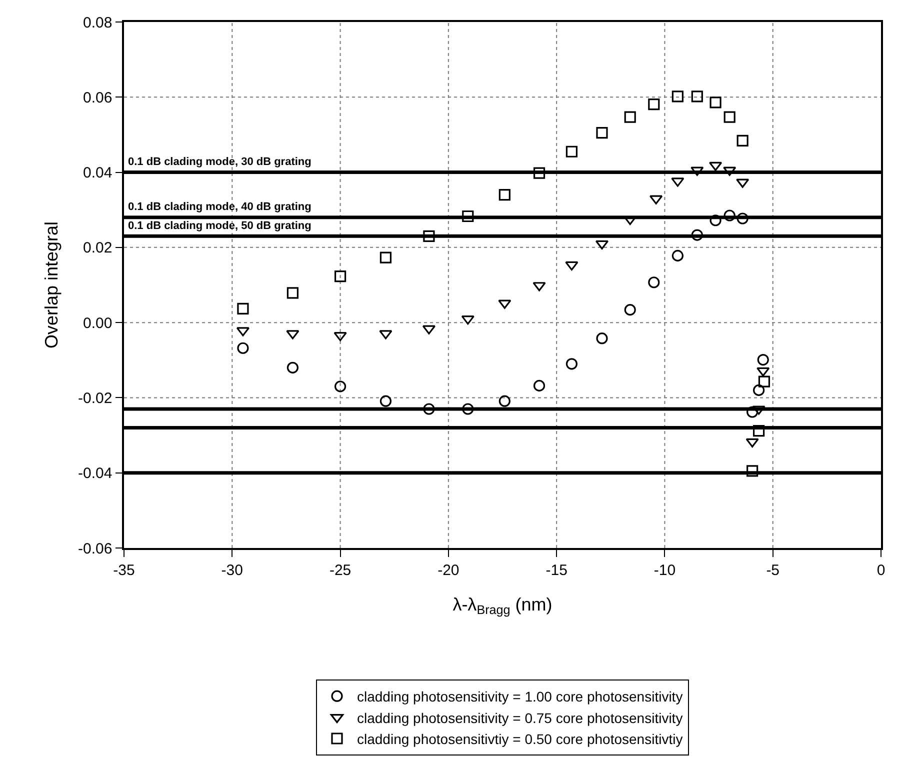 Image resolution: width=897 pixels, height=768 pixels. What do you see at coordinates (665, 570) in the screenshot?
I see `x-tick-label: -10` at bounding box center [665, 570].